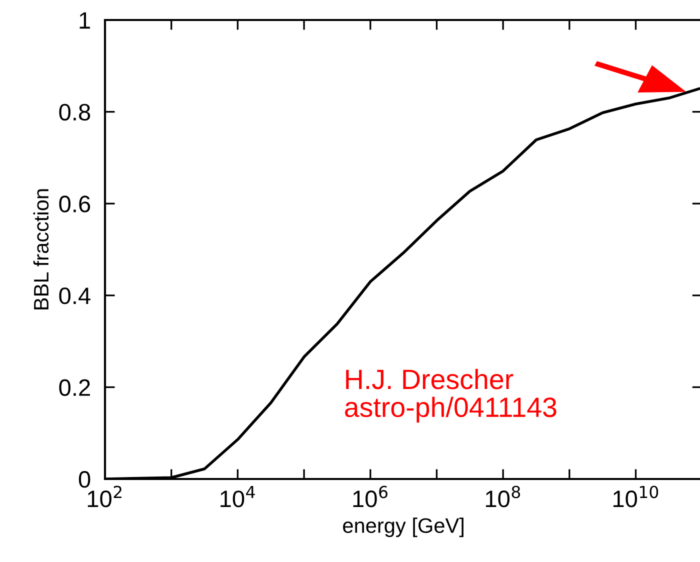 This screenshot has width=700, height=562. What do you see at coordinates (237, 497) in the screenshot?
I see `x-tick-label: 10$^{4}$` at bounding box center [237, 497].